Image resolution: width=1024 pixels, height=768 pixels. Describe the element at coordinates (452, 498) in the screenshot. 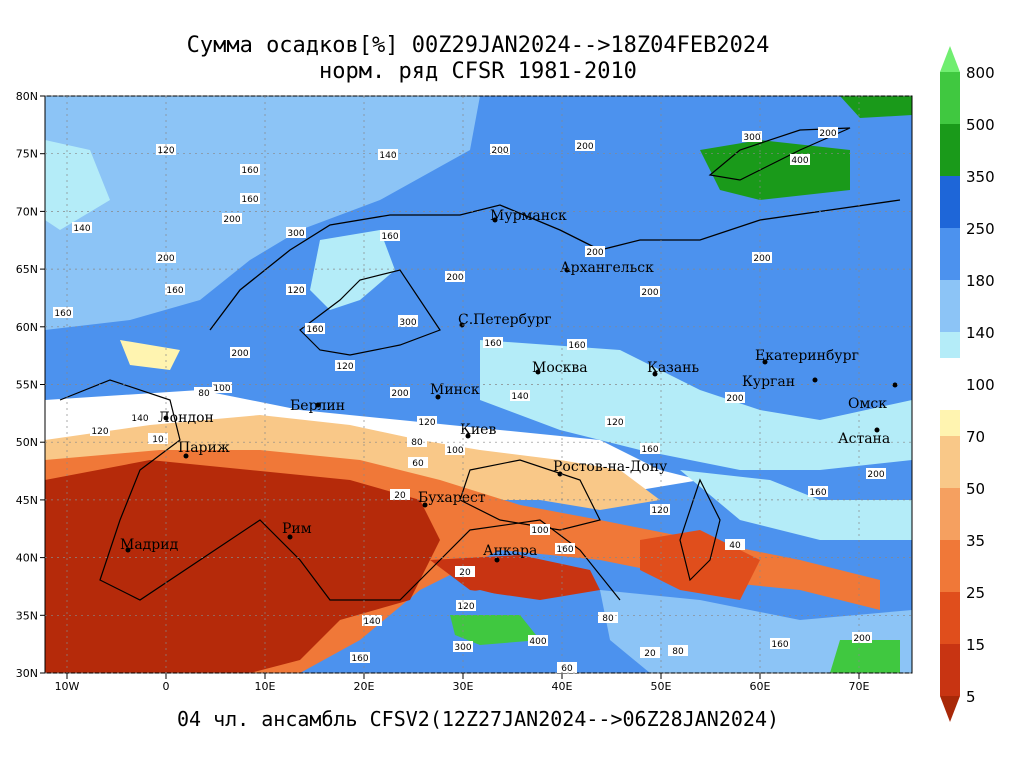

I see `city-name: Бухарест` at that location.